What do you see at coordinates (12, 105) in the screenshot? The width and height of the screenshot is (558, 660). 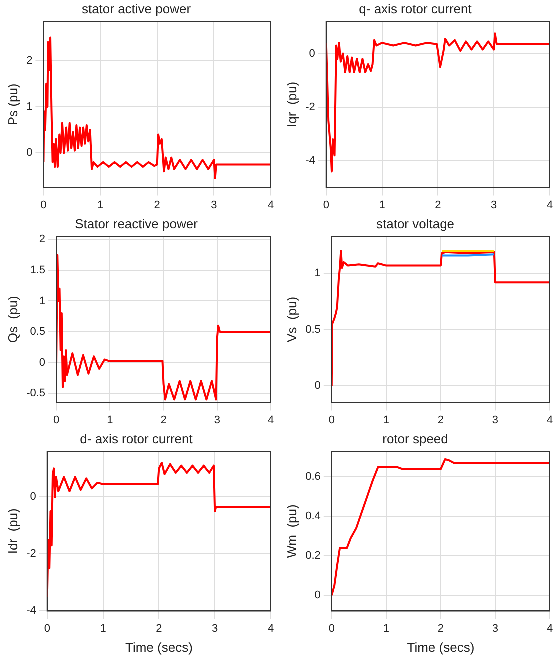 I see `y-axis-title: Ps (pu)` at bounding box center [12, 105].